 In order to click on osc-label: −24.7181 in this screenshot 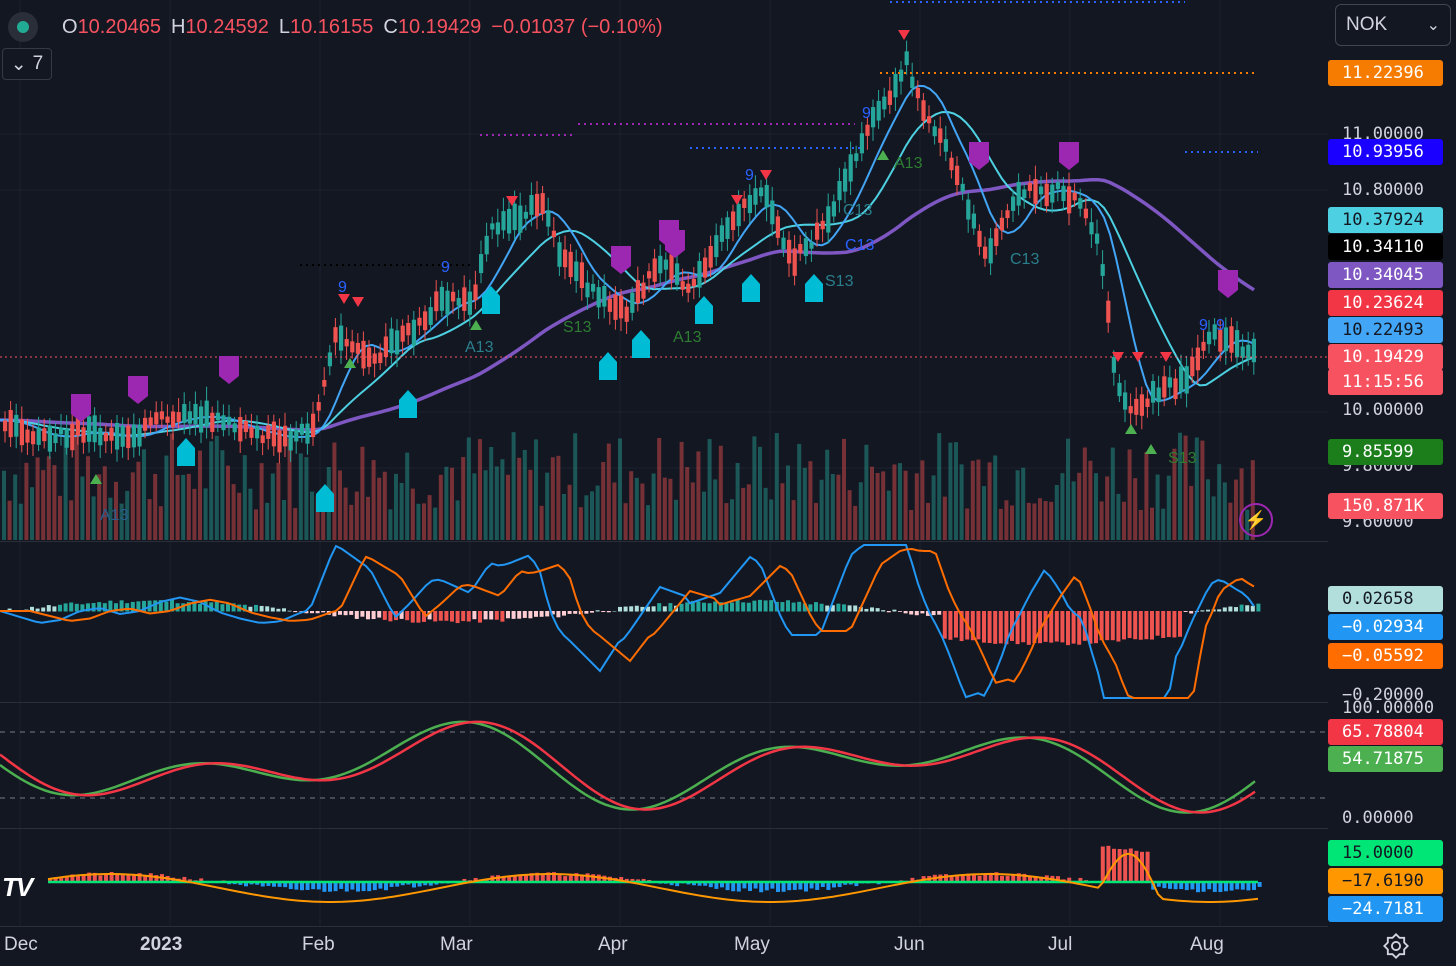, I will do `click(1385, 909)`.